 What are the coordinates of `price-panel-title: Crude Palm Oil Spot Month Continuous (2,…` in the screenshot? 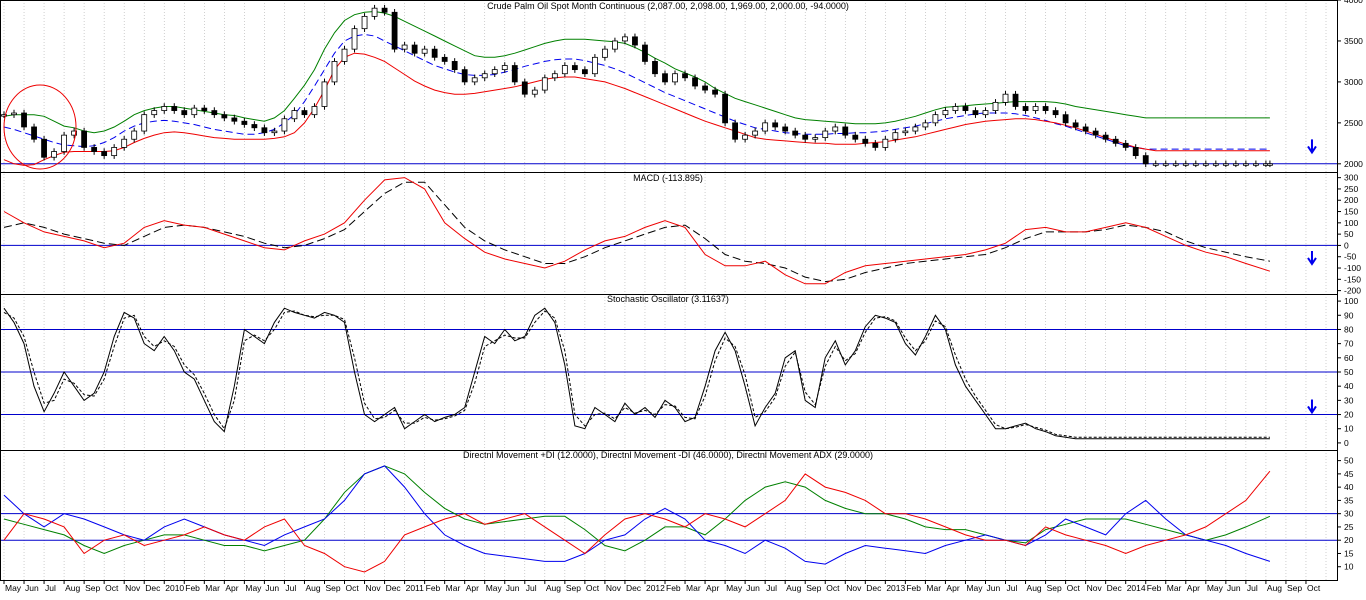 It's located at (668, 6).